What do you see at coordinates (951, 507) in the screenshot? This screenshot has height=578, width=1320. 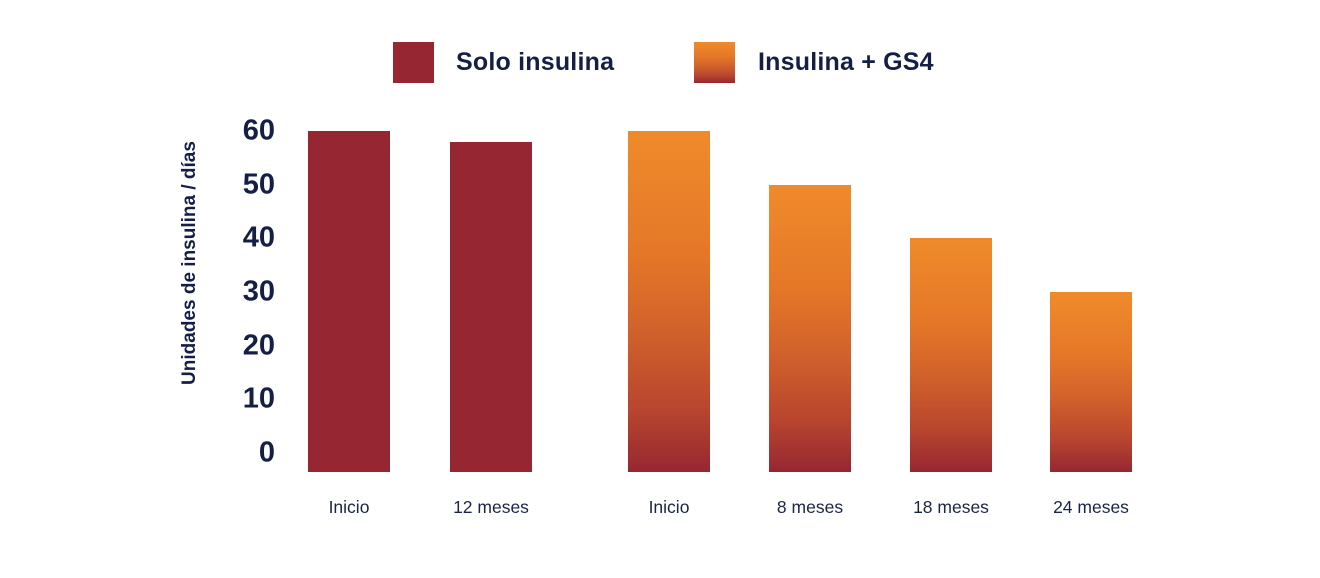 I see `x-category-label: 18 meses` at bounding box center [951, 507].